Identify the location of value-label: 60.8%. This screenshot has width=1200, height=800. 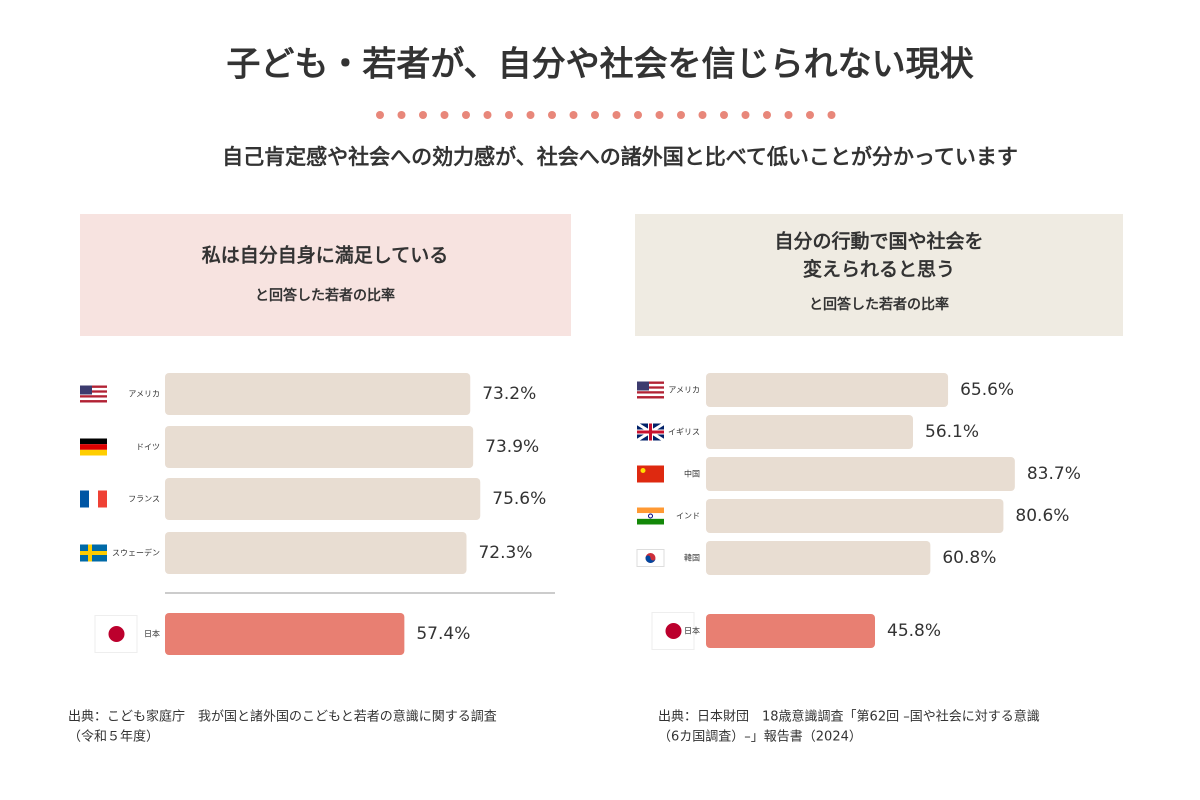
(969, 558).